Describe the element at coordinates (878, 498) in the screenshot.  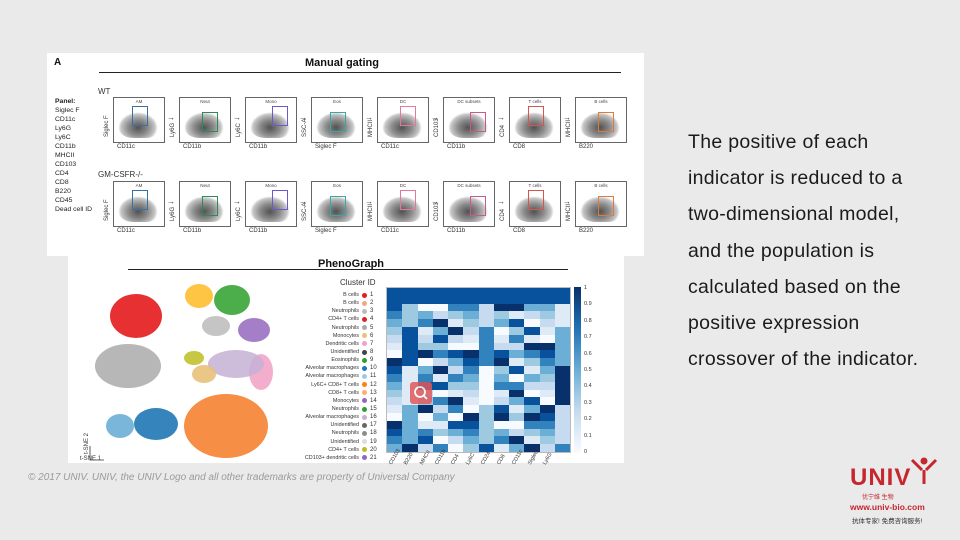
I see `logo-chinese-name: 优宁维 生物` at that location.